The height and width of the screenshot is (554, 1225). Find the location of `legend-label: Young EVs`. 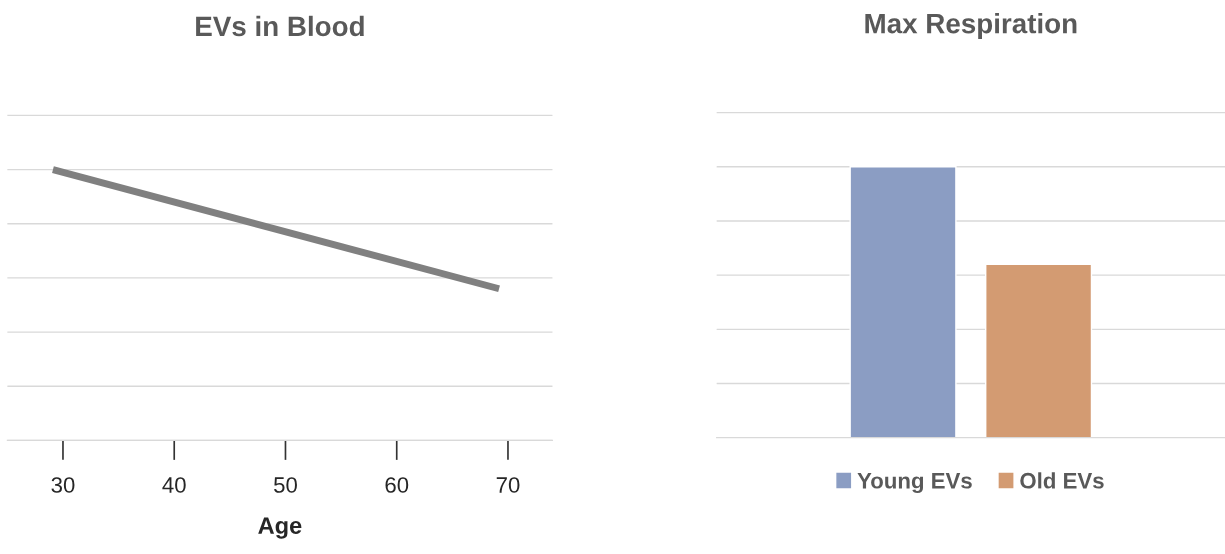

legend-label: Young EVs is located at coordinates (914, 483).